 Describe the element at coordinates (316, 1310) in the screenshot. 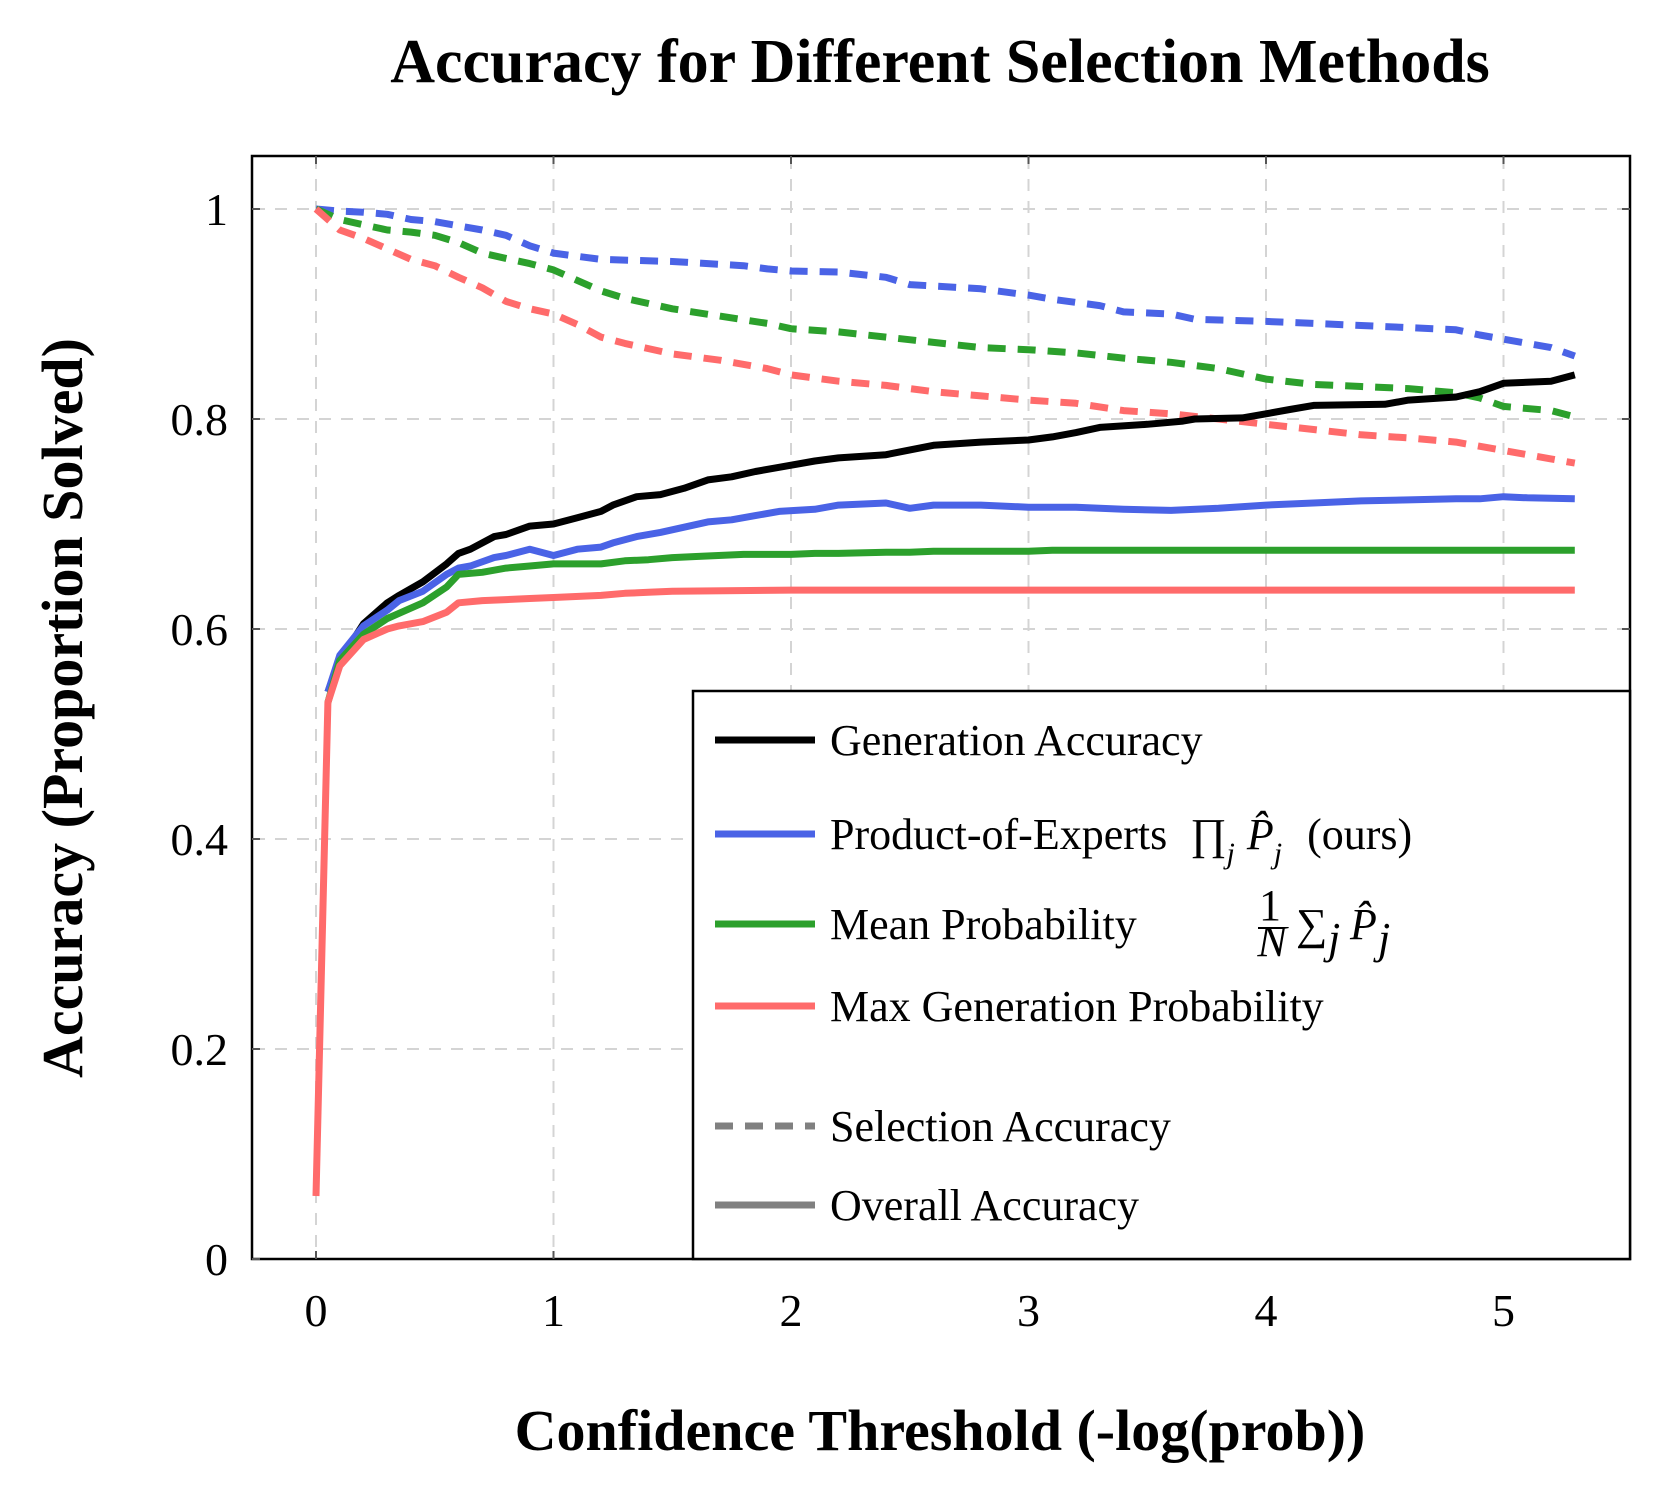

I see `x-tick-label: 0` at that location.